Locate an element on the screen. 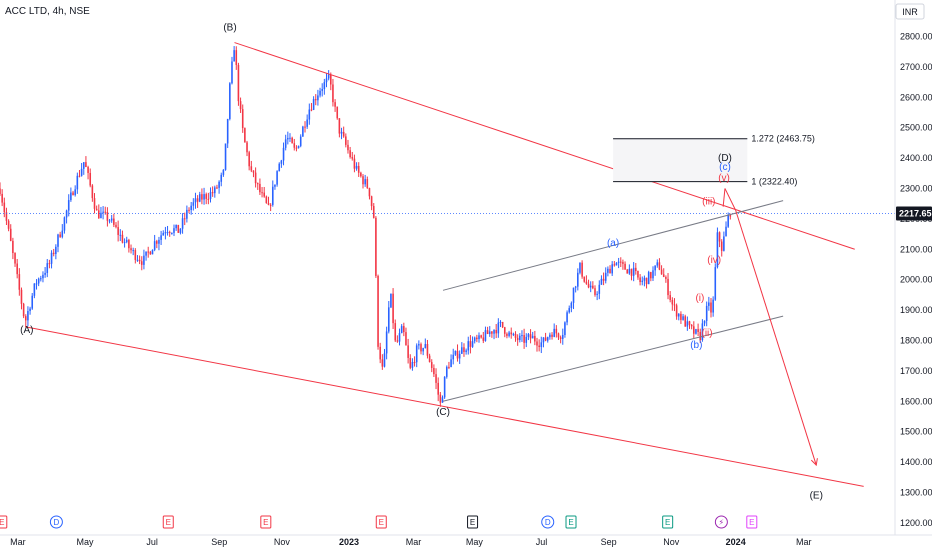  price-tick-label: 1700.00 is located at coordinates (916, 371).